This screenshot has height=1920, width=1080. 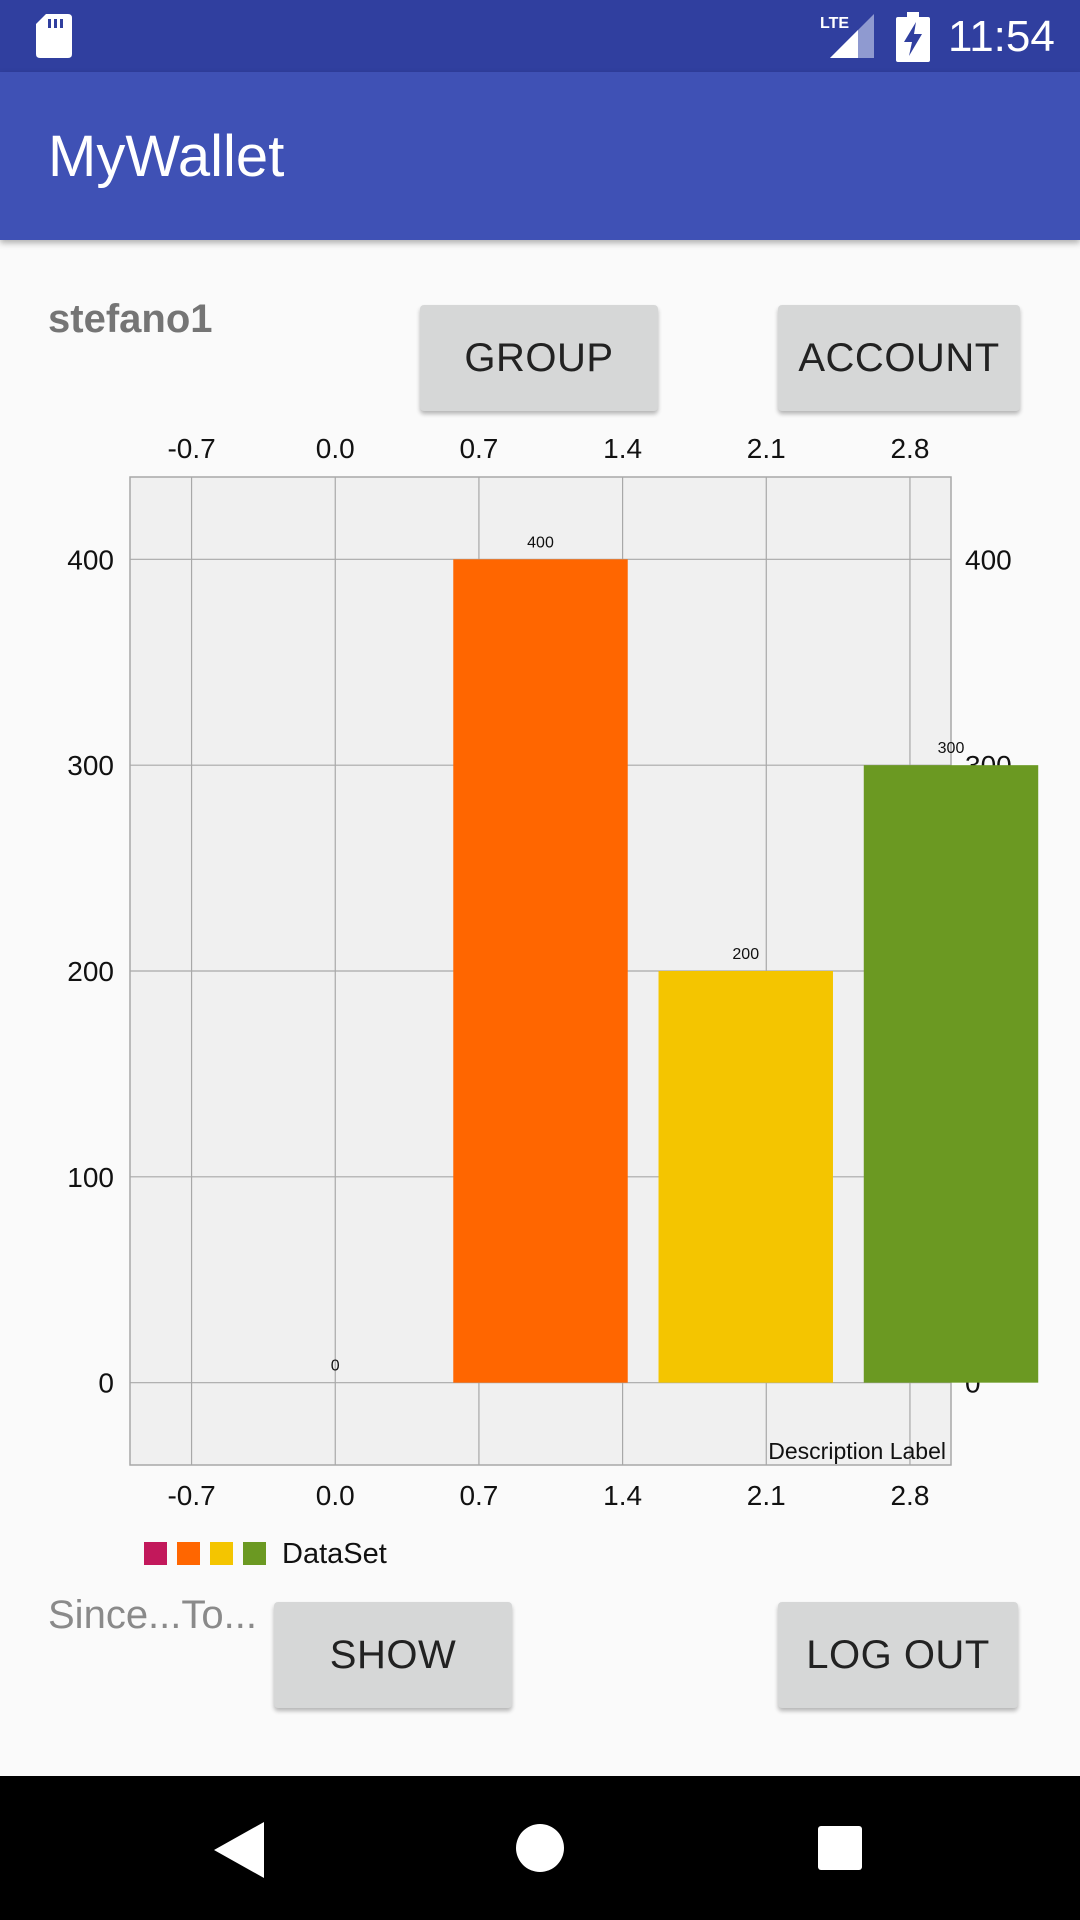 I want to click on sd-card-icon, so click(x=54, y=36).